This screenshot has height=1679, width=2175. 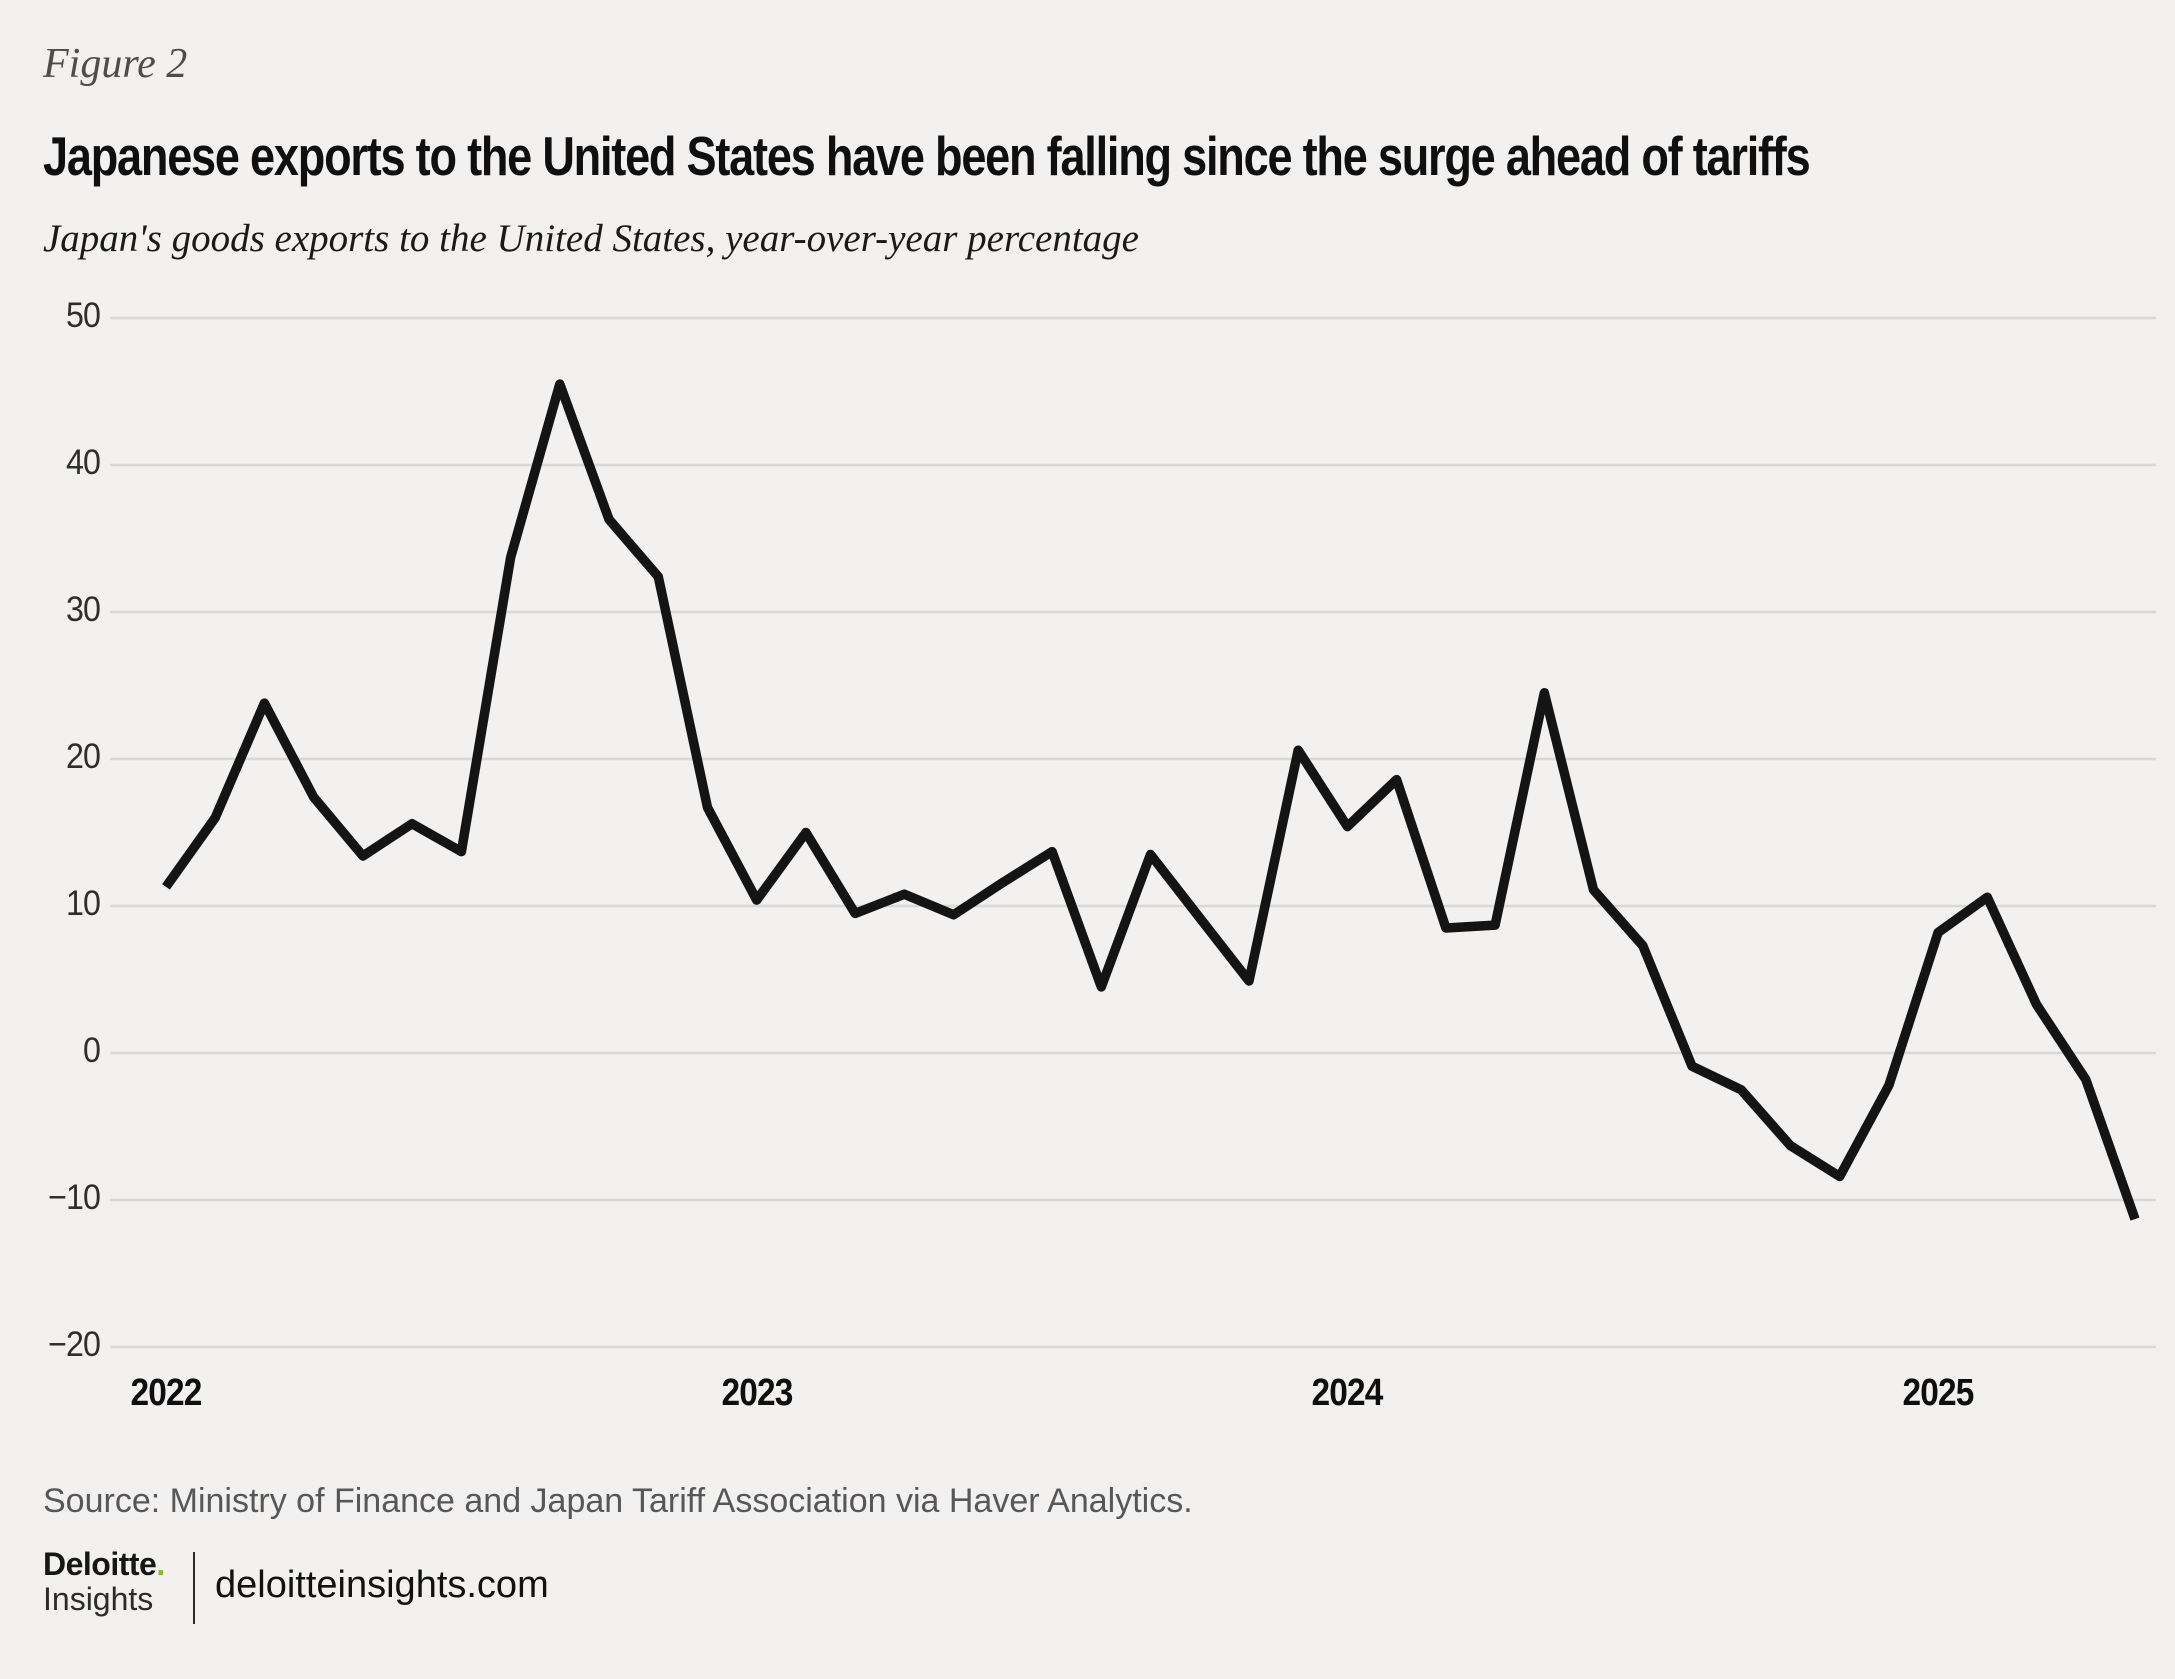 What do you see at coordinates (83, 756) in the screenshot?
I see `y-axis-tick-20: 20` at bounding box center [83, 756].